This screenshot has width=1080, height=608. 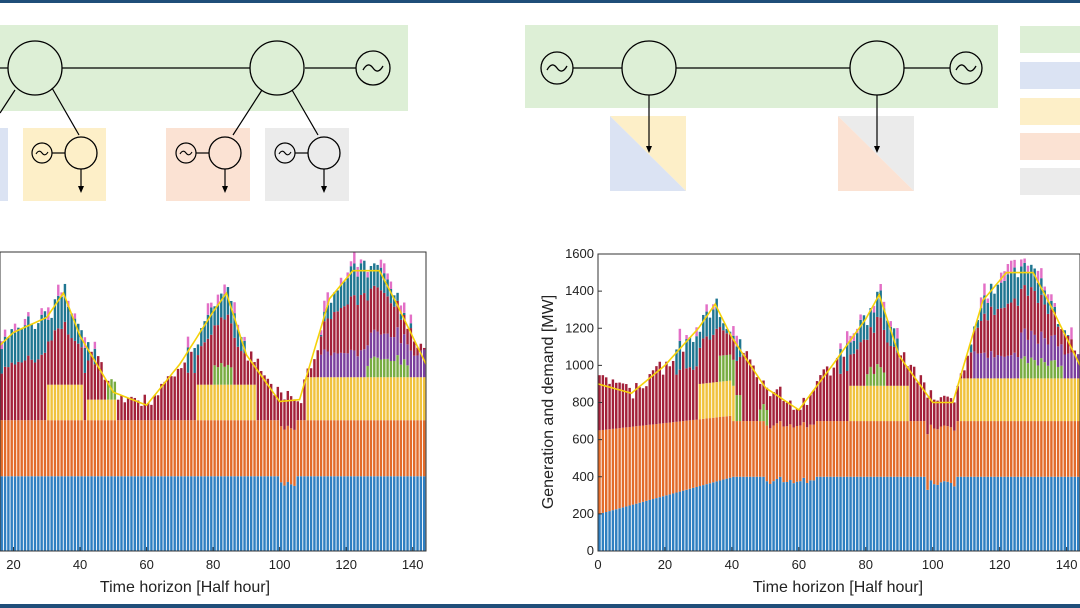 What do you see at coordinates (1067, 564) in the screenshot?
I see `x-tick-label: 140` at bounding box center [1067, 564].